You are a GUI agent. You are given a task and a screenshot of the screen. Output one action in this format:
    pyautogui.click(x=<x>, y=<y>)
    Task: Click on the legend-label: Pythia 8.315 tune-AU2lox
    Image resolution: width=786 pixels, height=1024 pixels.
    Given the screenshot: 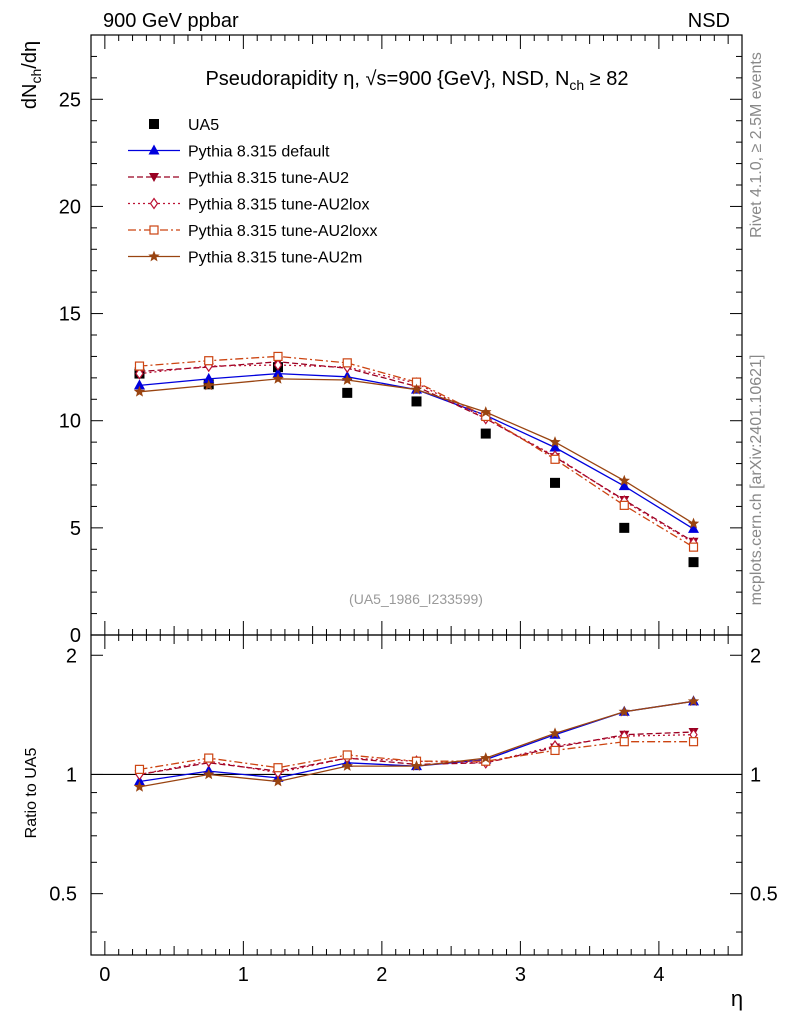 What is the action you would take?
    pyautogui.click(x=278, y=205)
    